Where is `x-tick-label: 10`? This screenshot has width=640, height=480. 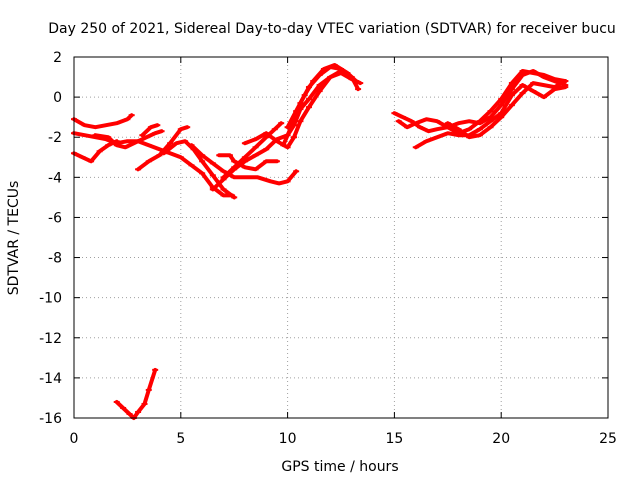
x-tick-label: 10 is located at coordinates (288, 439).